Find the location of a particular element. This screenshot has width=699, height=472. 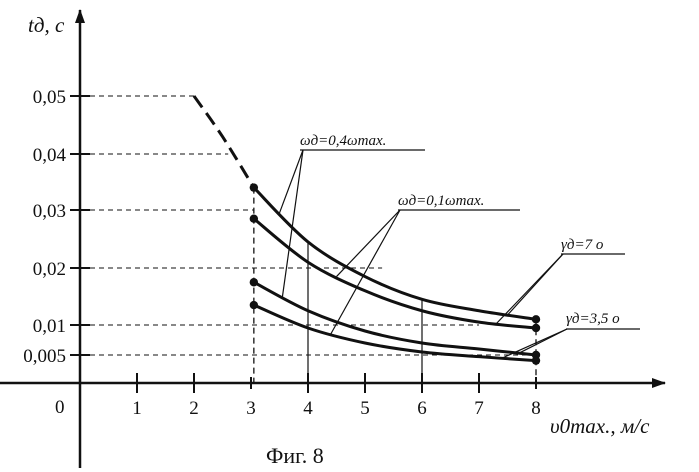

y-tick-label: 0,05 is located at coordinates (49, 97).